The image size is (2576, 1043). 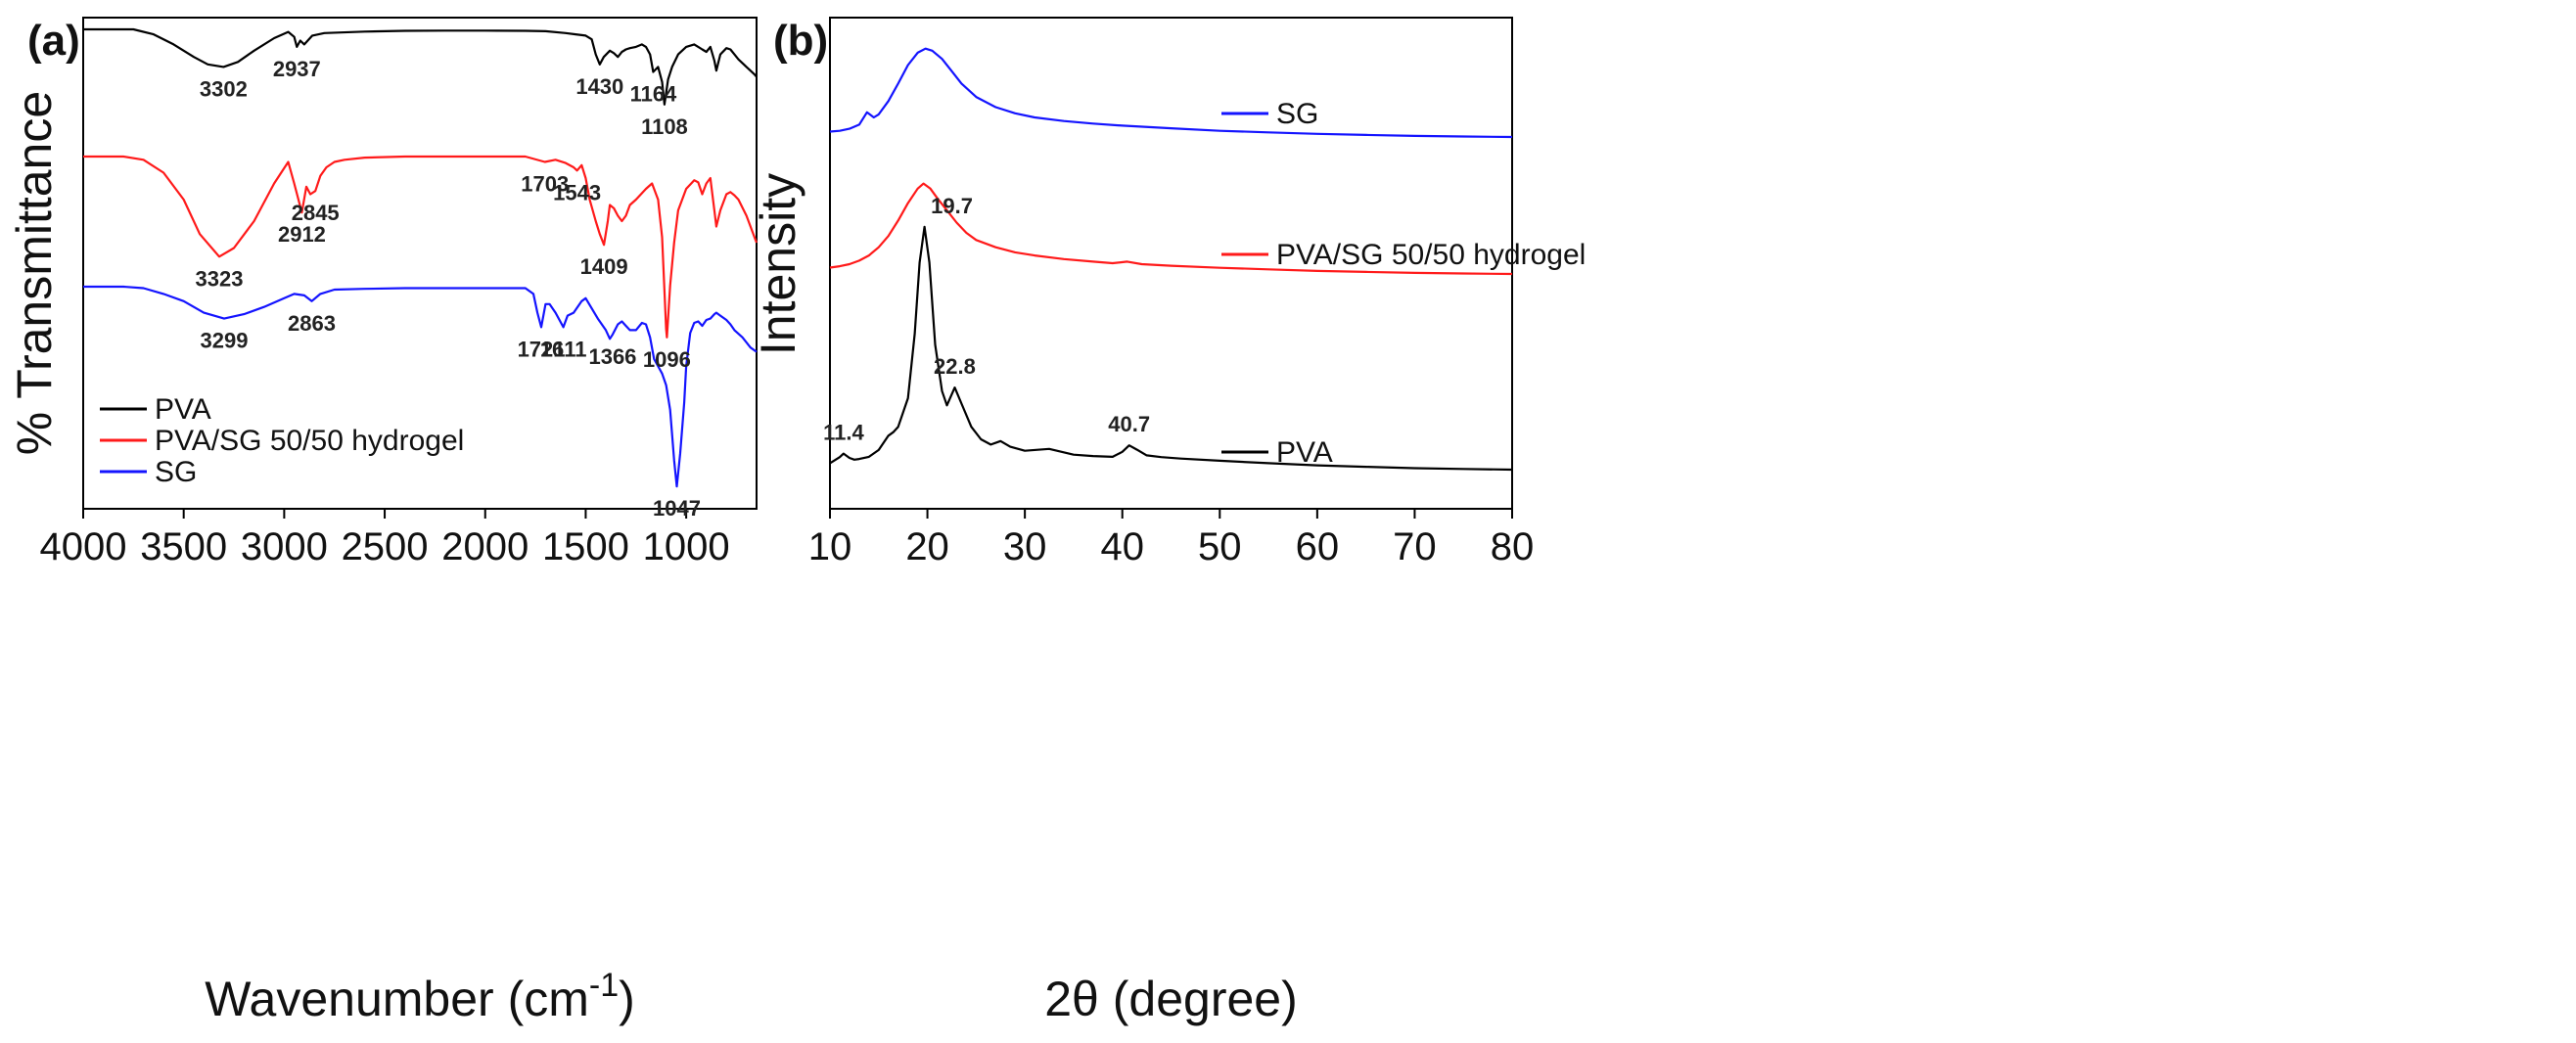 What do you see at coordinates (183, 410) in the screenshot?
I see `legend-label-a-pva: PVA` at bounding box center [183, 410].